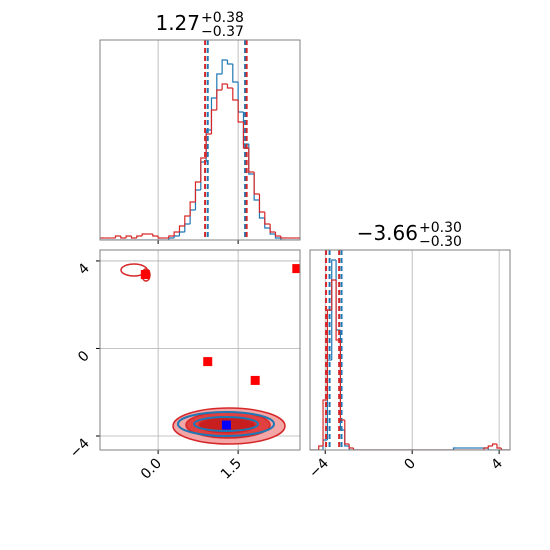  Describe the element at coordinates (387, 233) in the screenshot. I see `title: −3.66` at that location.